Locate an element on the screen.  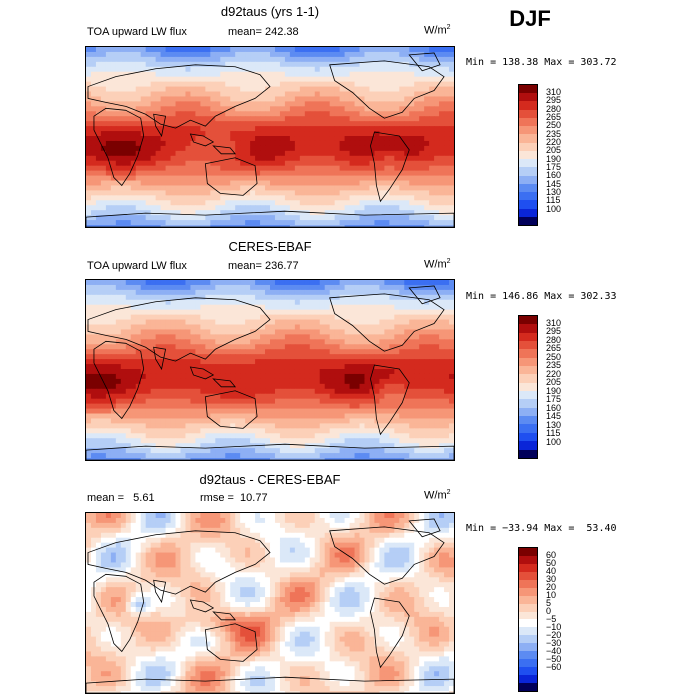
colorbar-tick-label: 40 is located at coordinates (551, 570).